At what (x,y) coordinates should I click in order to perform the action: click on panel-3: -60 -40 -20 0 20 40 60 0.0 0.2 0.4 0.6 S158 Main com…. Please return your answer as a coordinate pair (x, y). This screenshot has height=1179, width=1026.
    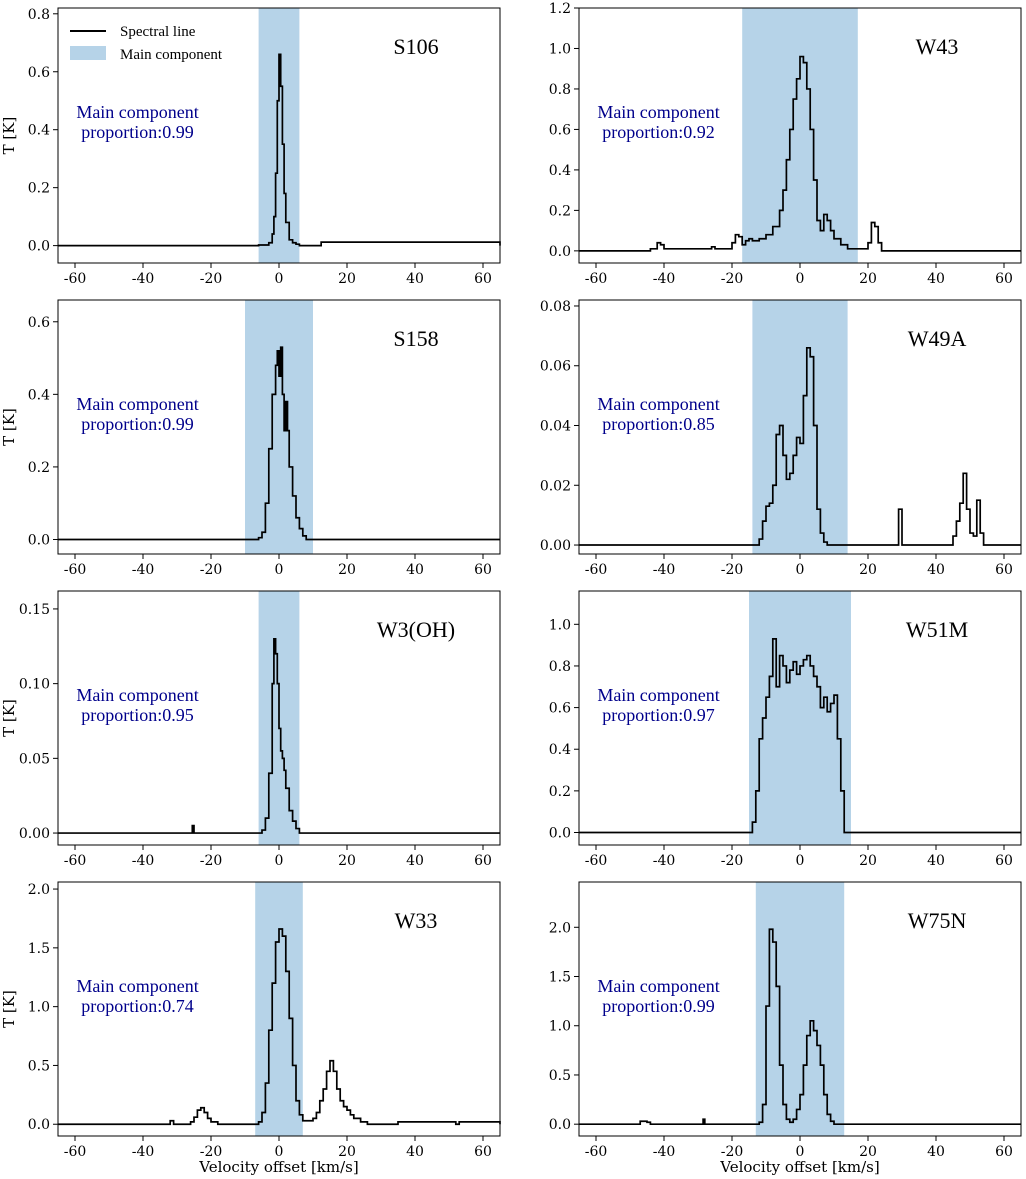
    Looking at the image, I should click on (250, 438).